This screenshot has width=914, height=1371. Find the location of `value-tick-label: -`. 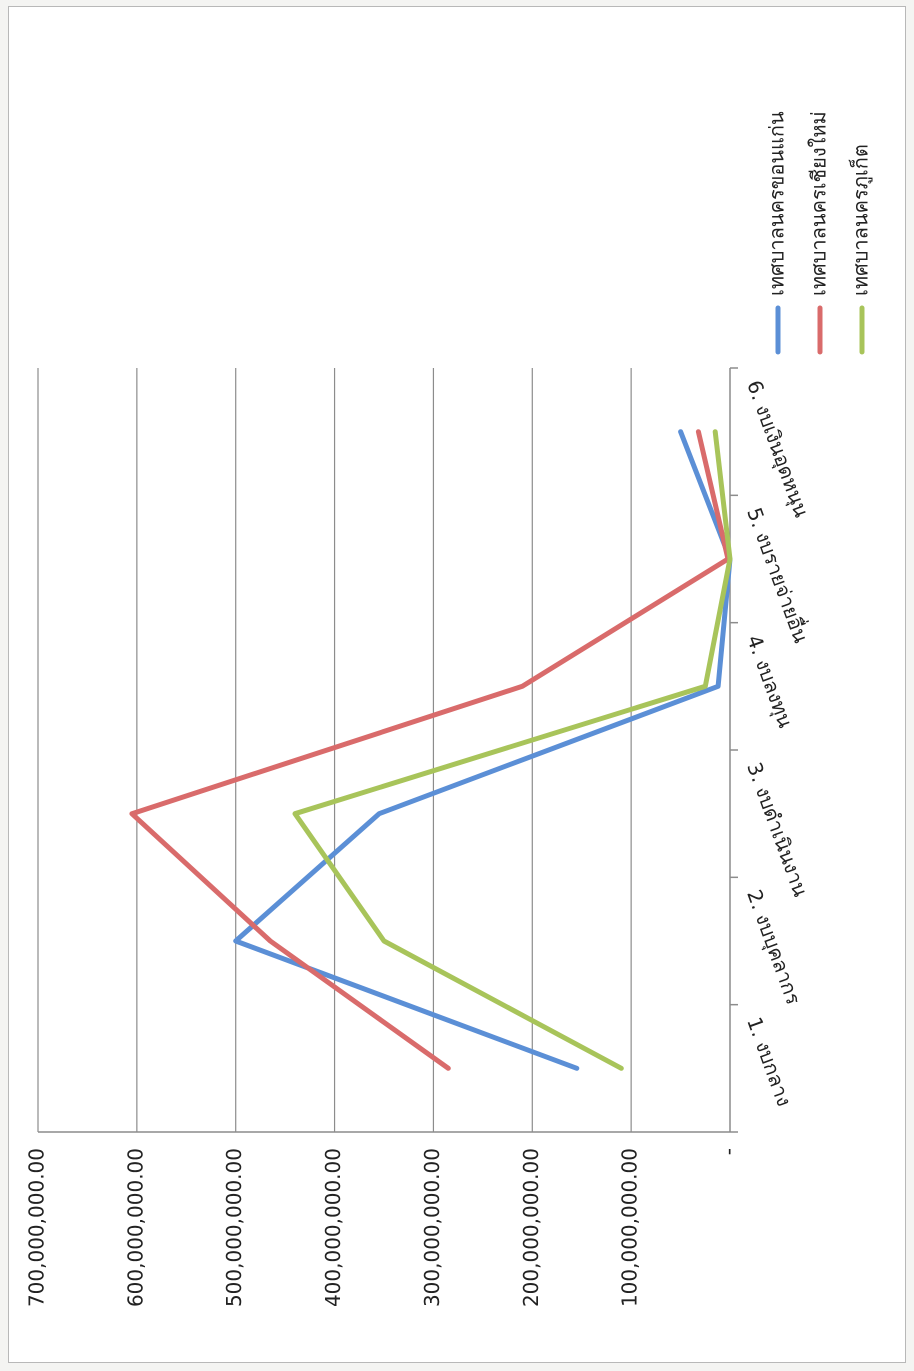

value-tick-label: - is located at coordinates (729, 1151).